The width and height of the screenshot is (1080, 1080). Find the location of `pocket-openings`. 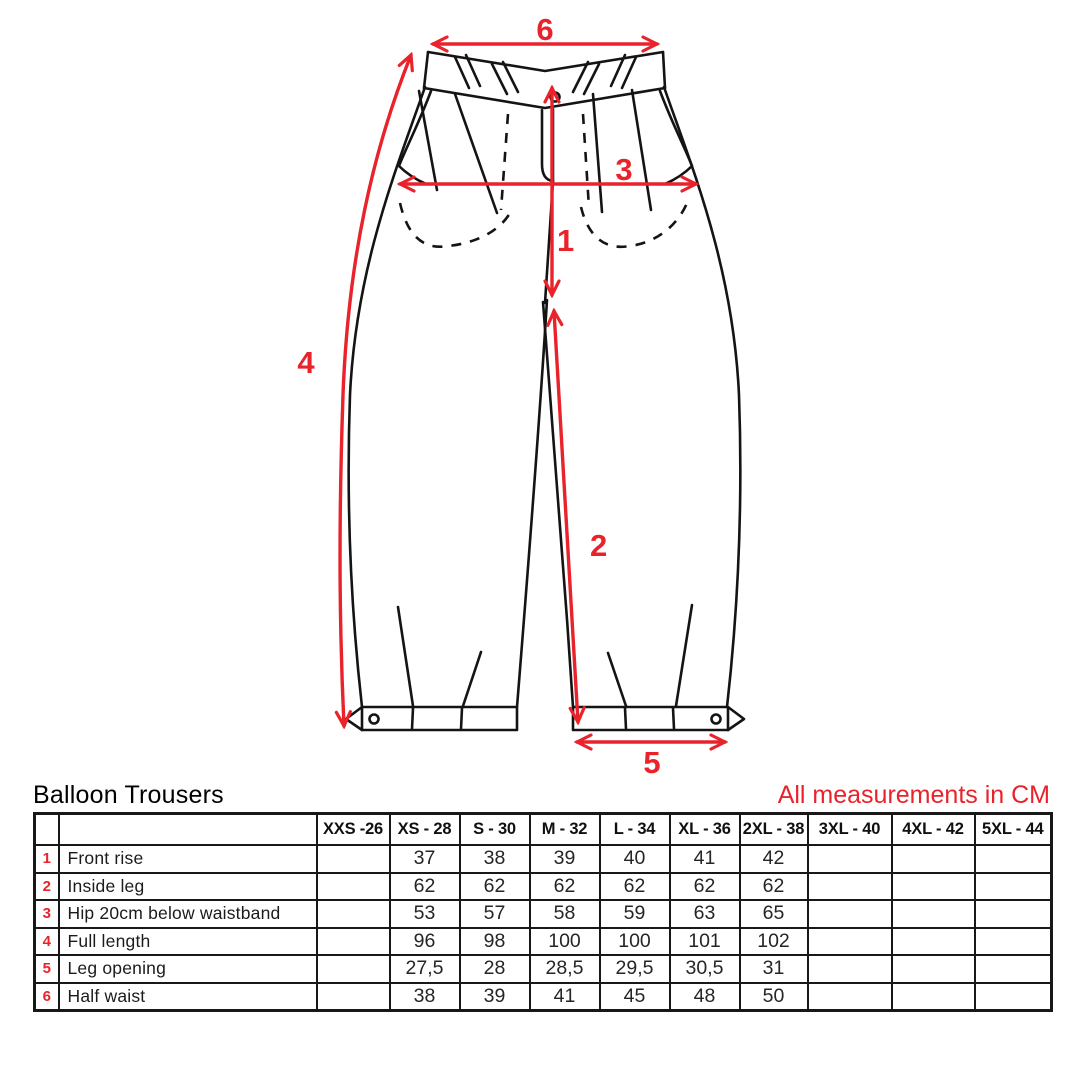

pocket-openings is located at coordinates (545, 137).